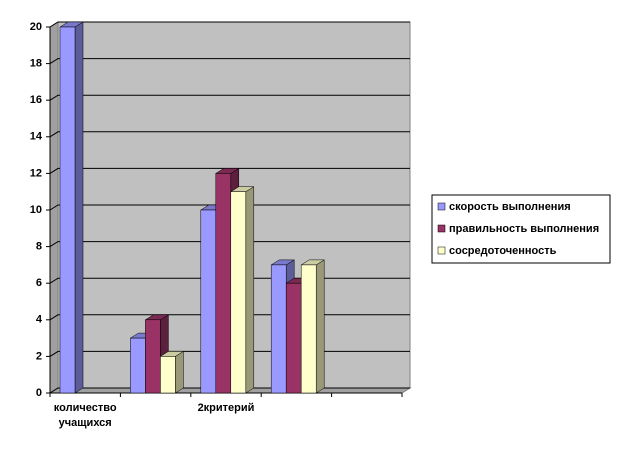  What do you see at coordinates (524, 229) in the screenshot?
I see `legend-label: правильность выполнения` at bounding box center [524, 229].